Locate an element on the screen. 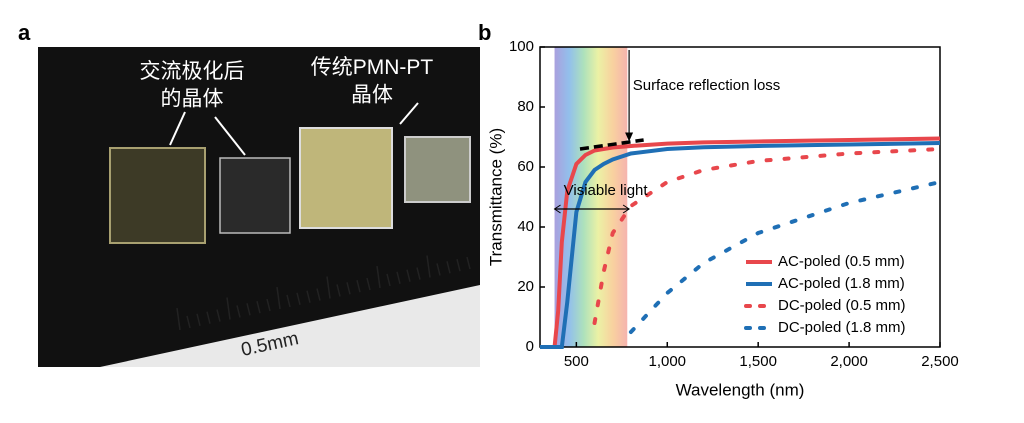 This screenshot has height=423, width=1024. photo-annotation: 交流极化后的晶体 is located at coordinates (192, 85).